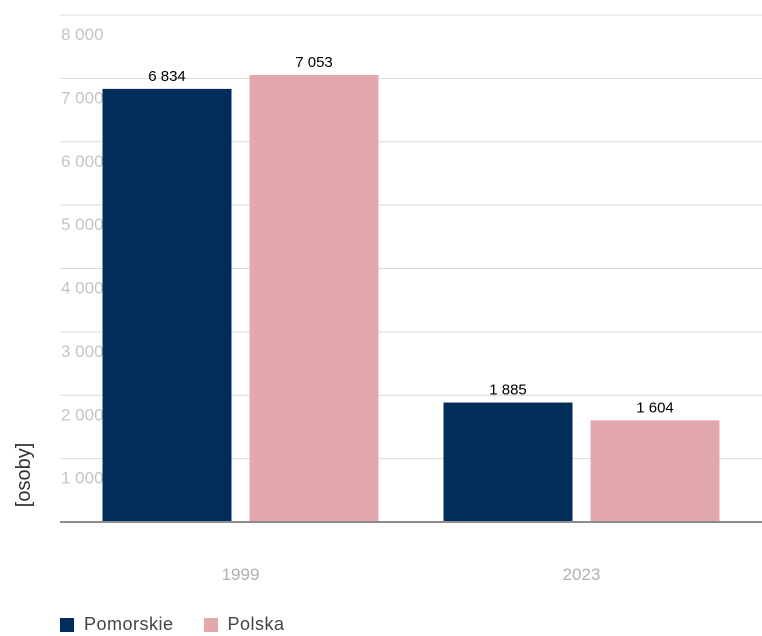 The image size is (762, 636). I want to click on y-axis-ticks: 1 000 2 000 3 000 4 000 5 000 6 000 7 000 8 000, so click(82, 256).